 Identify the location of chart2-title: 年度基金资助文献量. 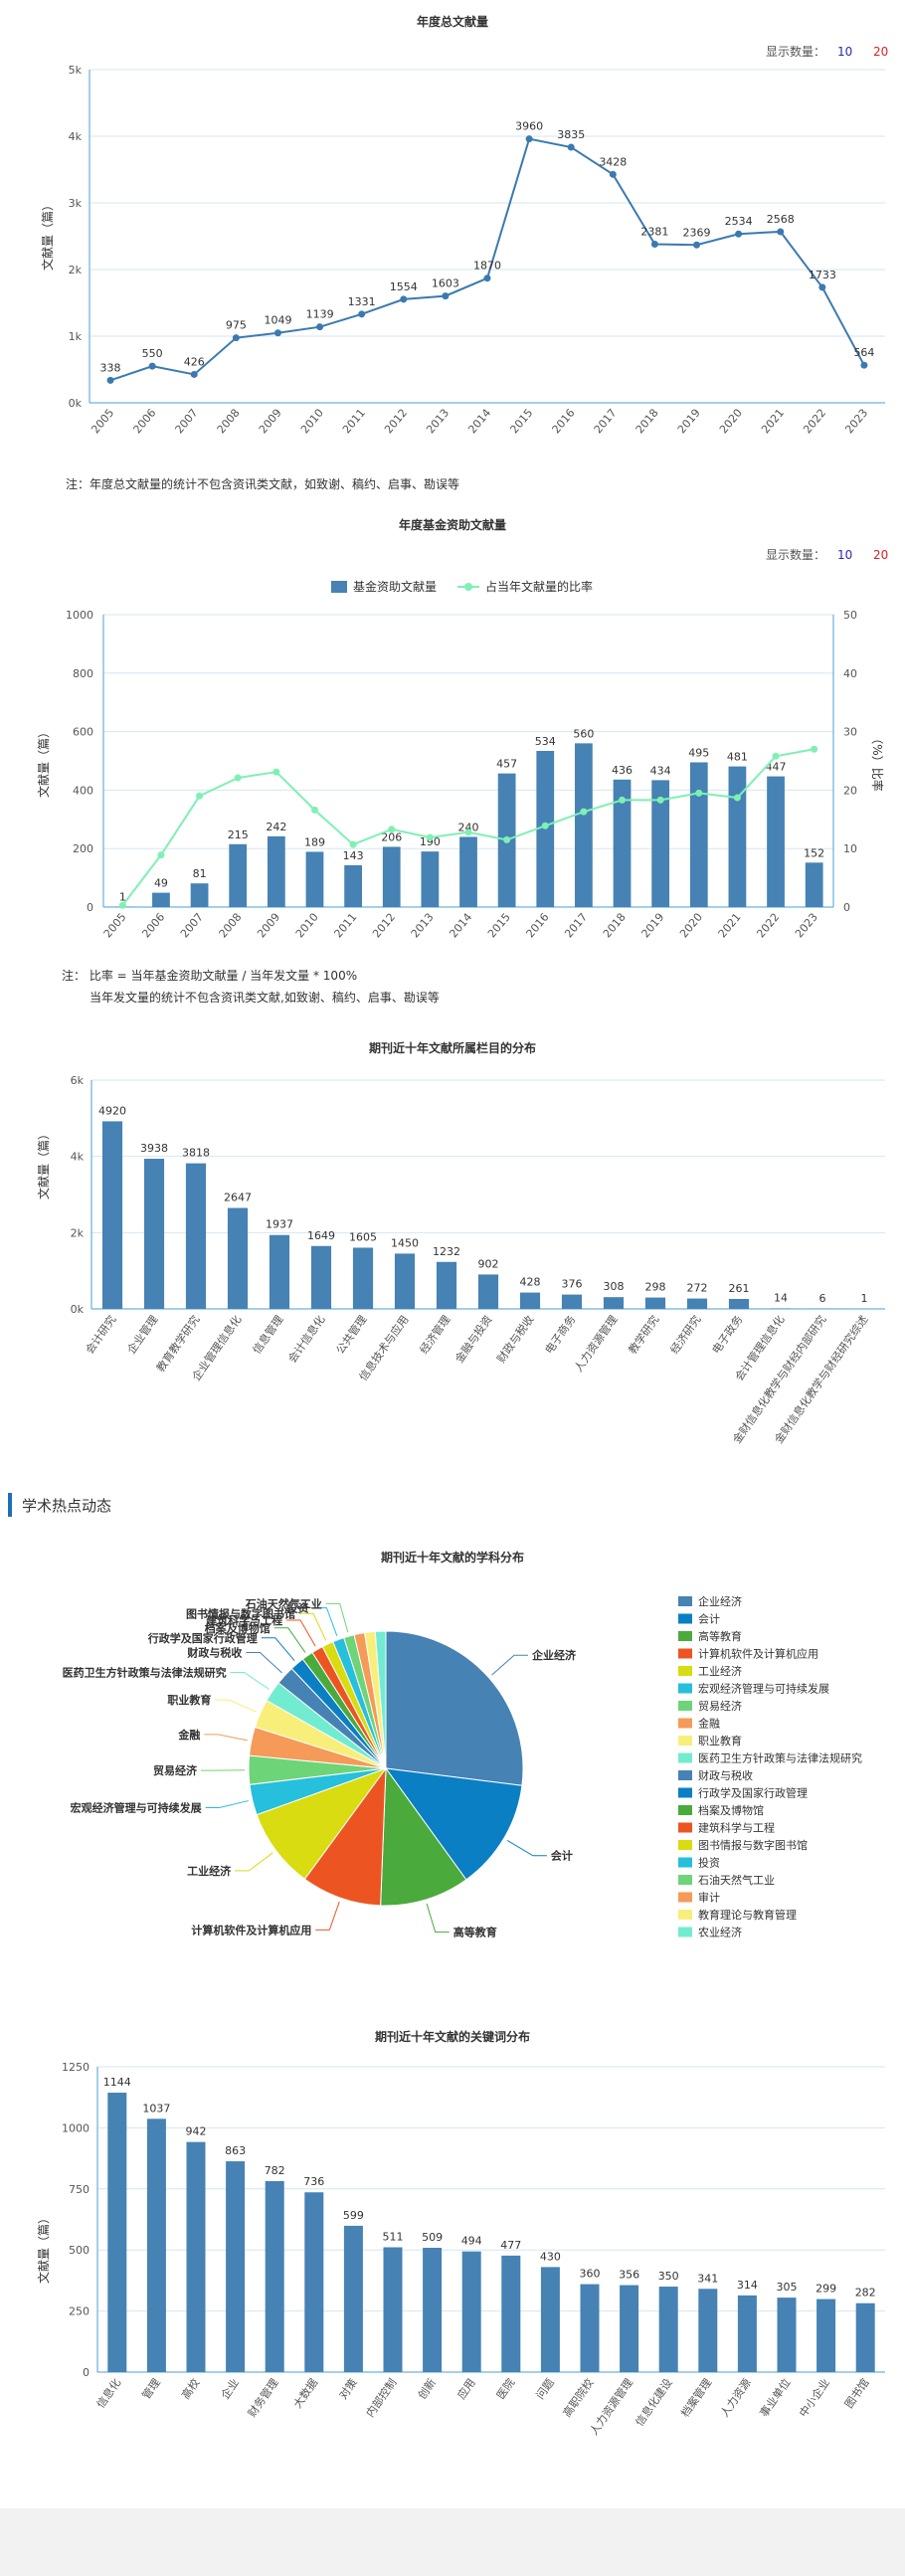
(453, 524).